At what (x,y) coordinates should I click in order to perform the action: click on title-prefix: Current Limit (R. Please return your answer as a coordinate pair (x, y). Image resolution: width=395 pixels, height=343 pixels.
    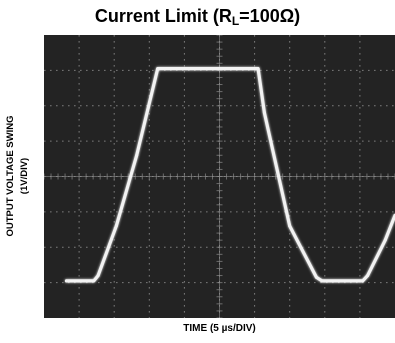
    Looking at the image, I should click on (163, 16).